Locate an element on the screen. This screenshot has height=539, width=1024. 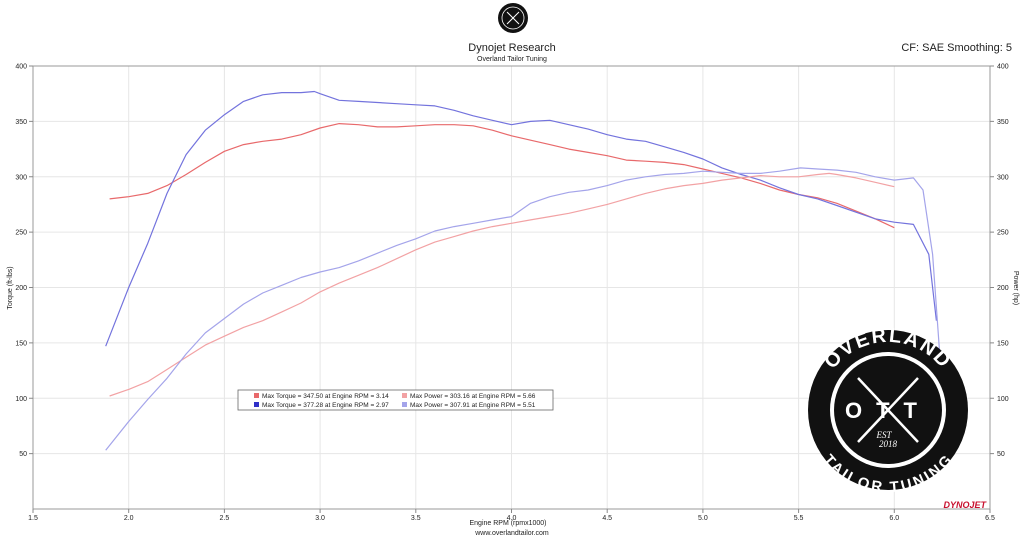
y-tick-label-left: 200 is located at coordinates (21, 288).